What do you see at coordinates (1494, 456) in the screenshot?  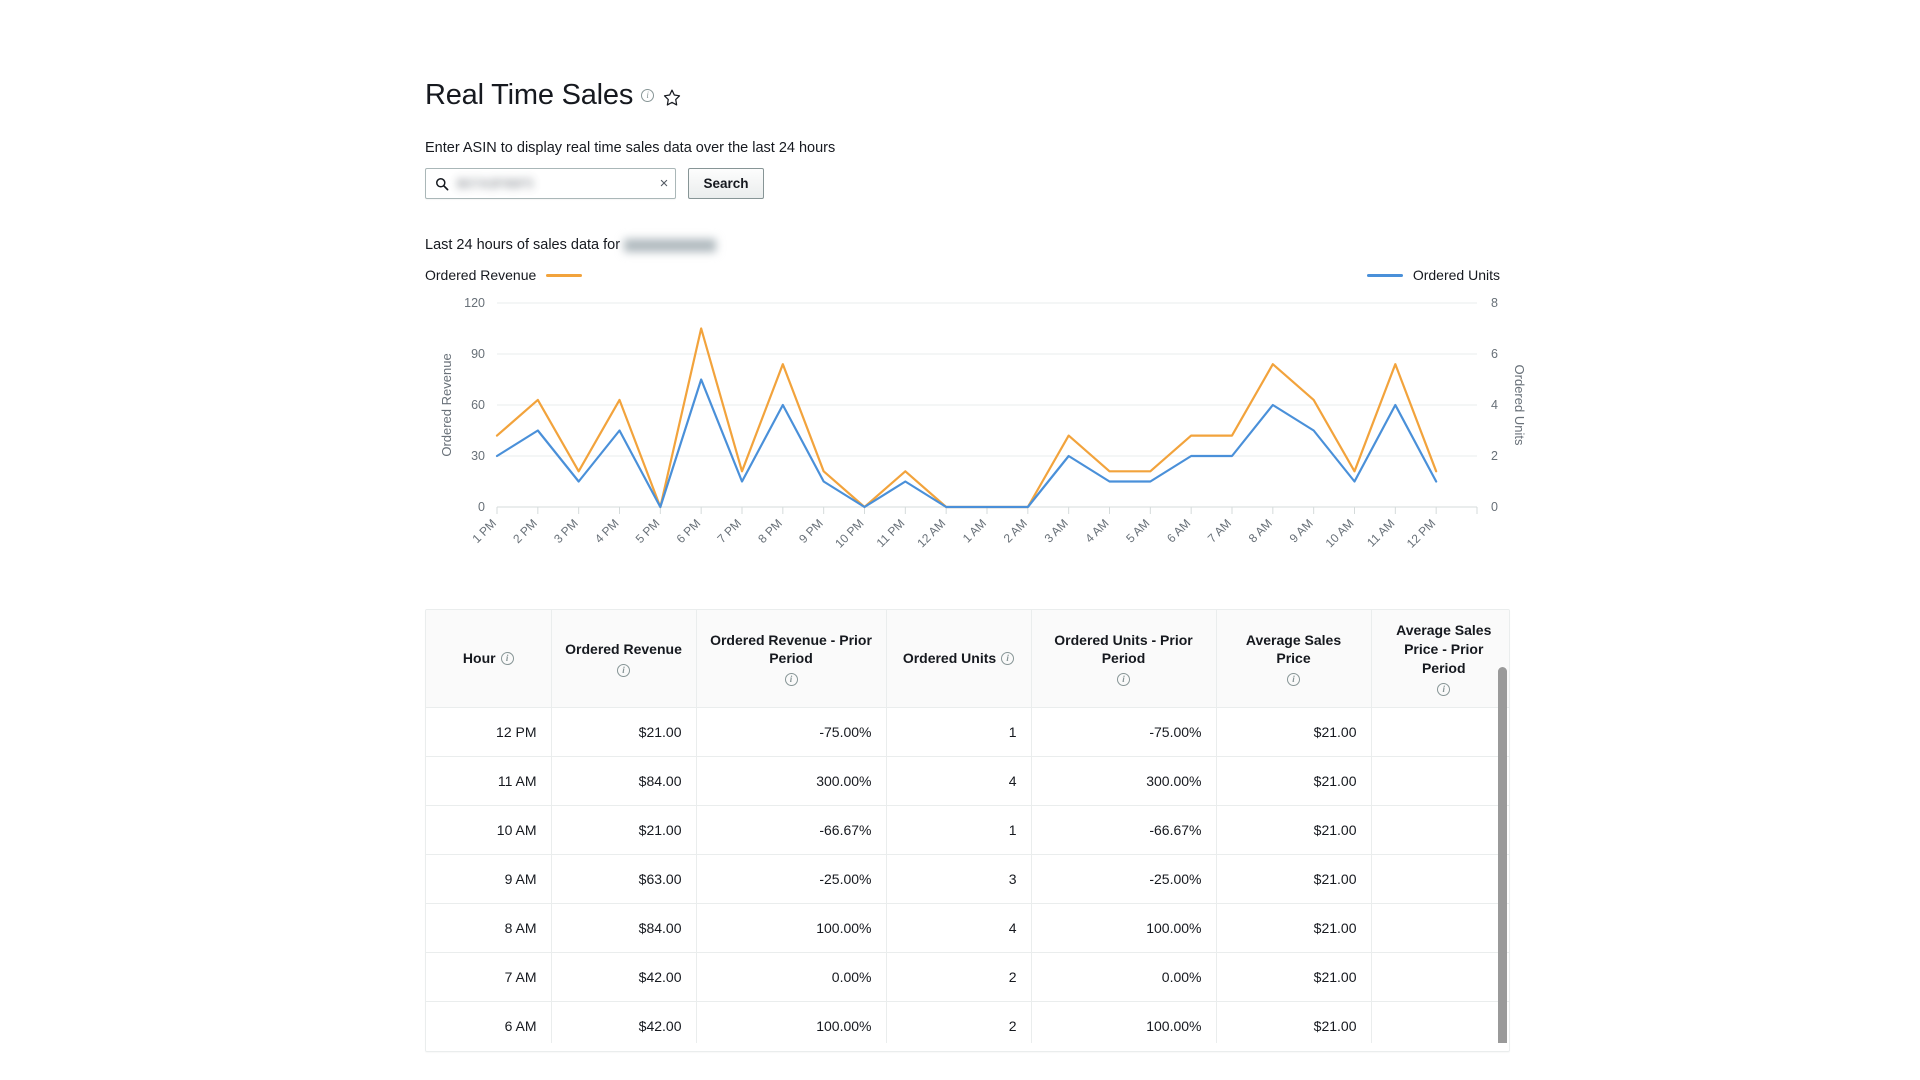 I see `y2-axis-tick-label: 2` at bounding box center [1494, 456].